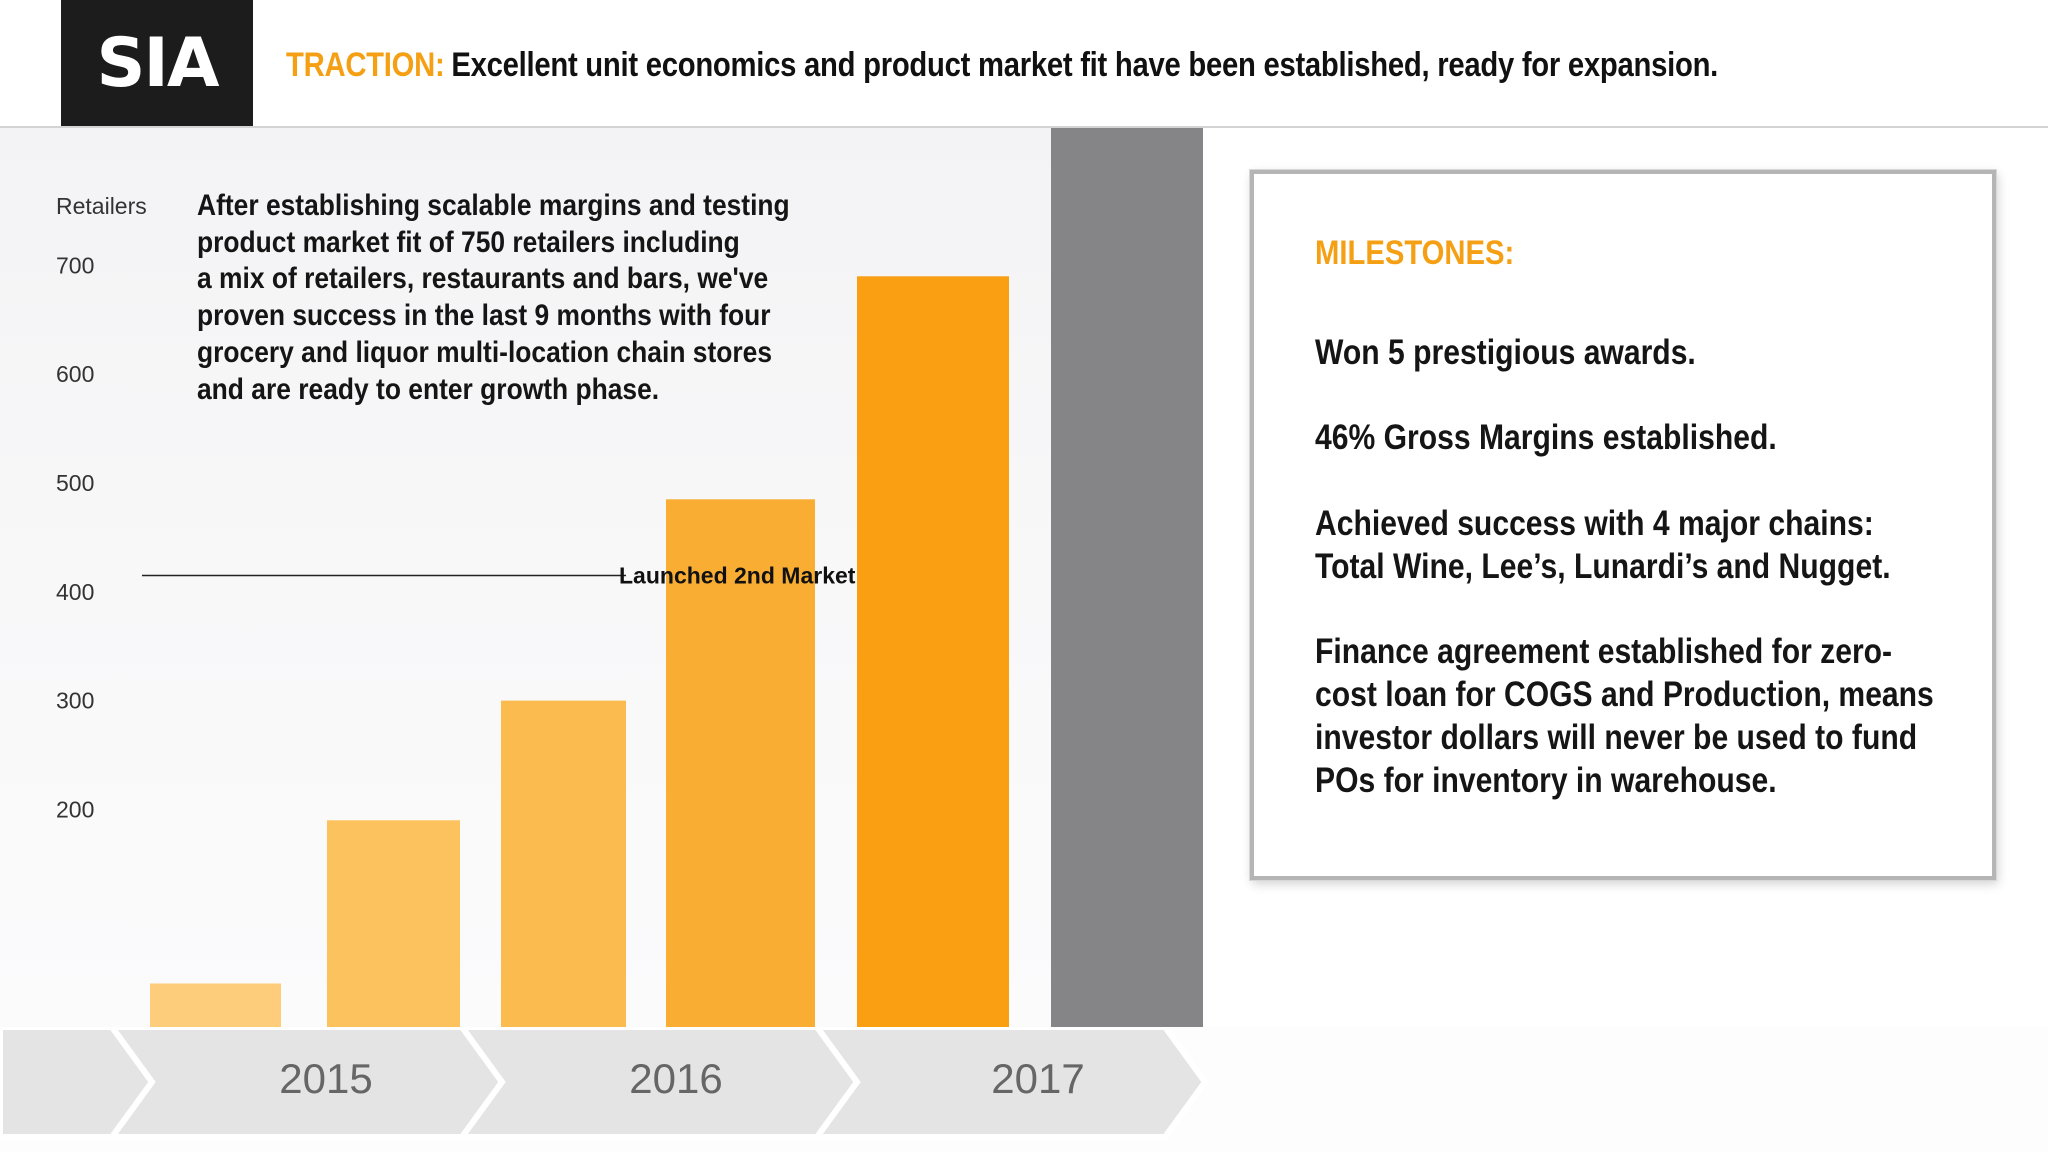  Describe the element at coordinates (325, 1078) in the screenshot. I see `x-group-label: 2015` at that location.